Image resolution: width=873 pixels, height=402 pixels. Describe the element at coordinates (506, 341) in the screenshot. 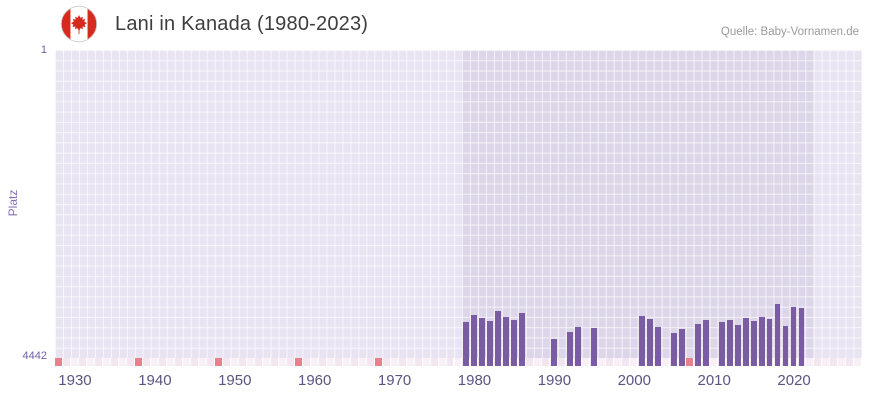

I see `rank-bar-1984` at that location.